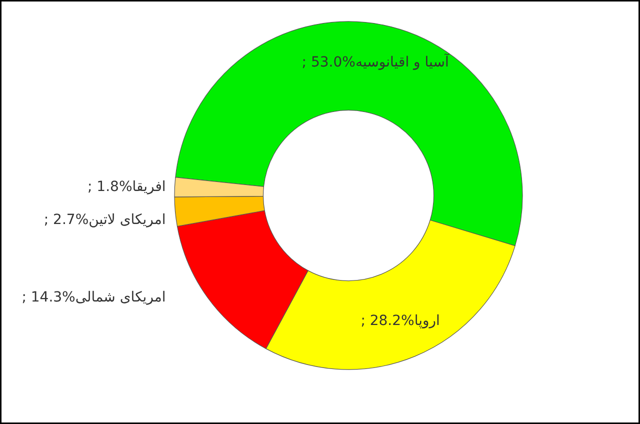 The width and height of the screenshot is (640, 424). Describe the element at coordinates (105, 220) in the screenshot. I see `slice-label: ; 2.7%امریکای لاتین` at that location.